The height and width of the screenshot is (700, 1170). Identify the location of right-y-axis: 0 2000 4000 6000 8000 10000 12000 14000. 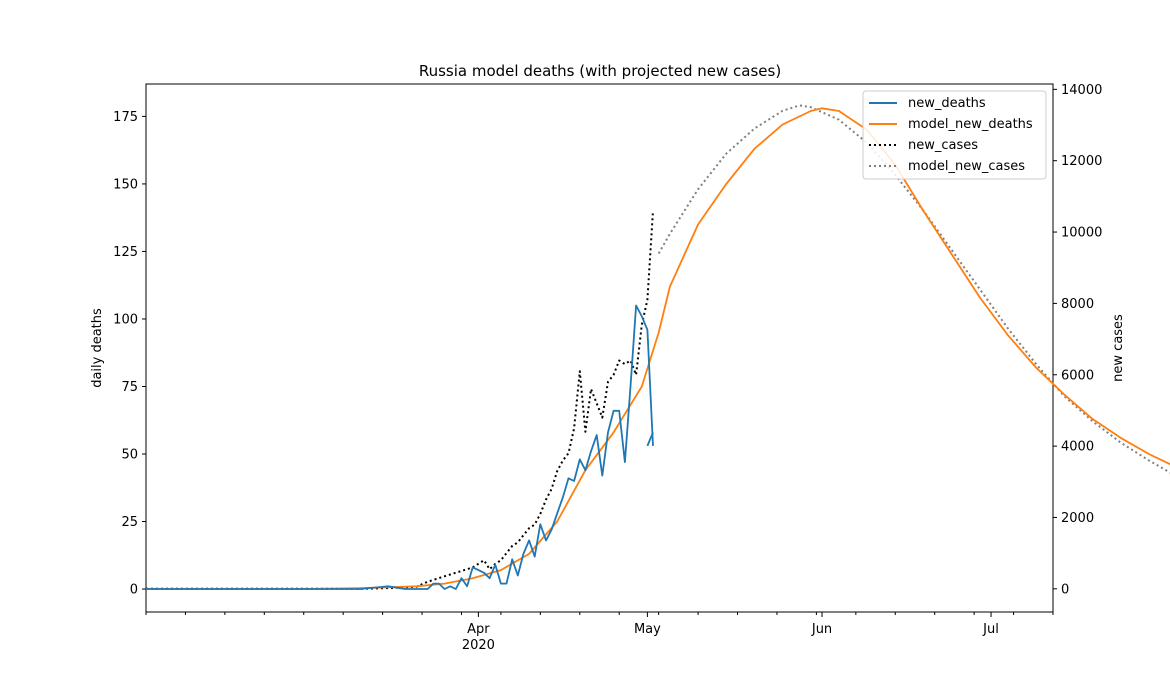
(1077, 340).